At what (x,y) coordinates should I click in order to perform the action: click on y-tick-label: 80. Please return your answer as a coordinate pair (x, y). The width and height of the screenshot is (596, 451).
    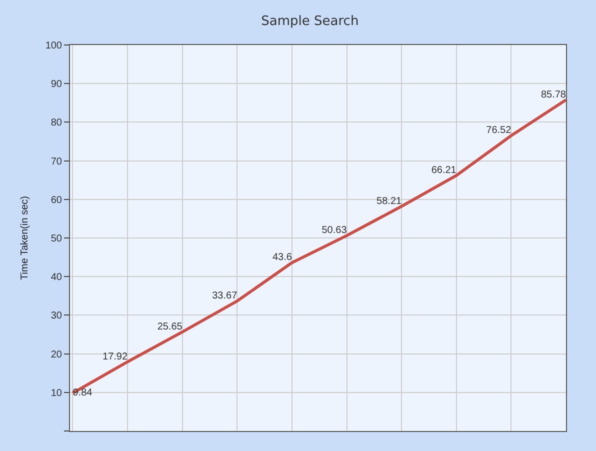
    Looking at the image, I should click on (56, 123).